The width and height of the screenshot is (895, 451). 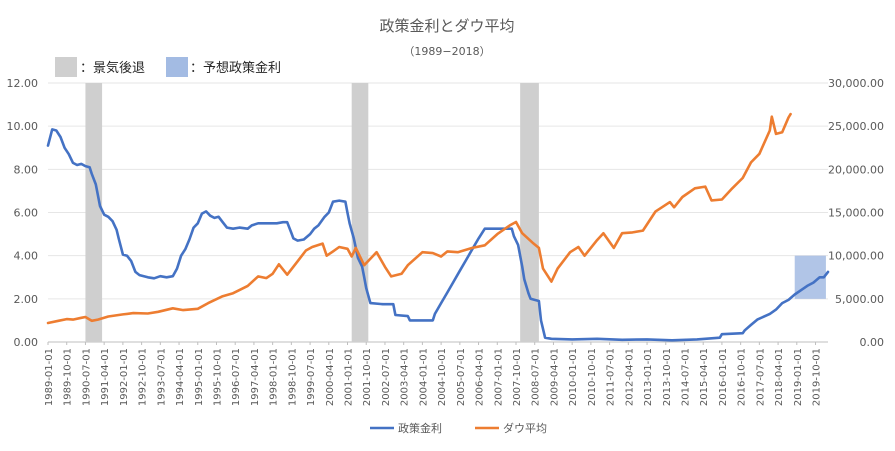 What do you see at coordinates (742, 377) in the screenshot?
I see `x-tick-label: 2016-10-01` at bounding box center [742, 377].